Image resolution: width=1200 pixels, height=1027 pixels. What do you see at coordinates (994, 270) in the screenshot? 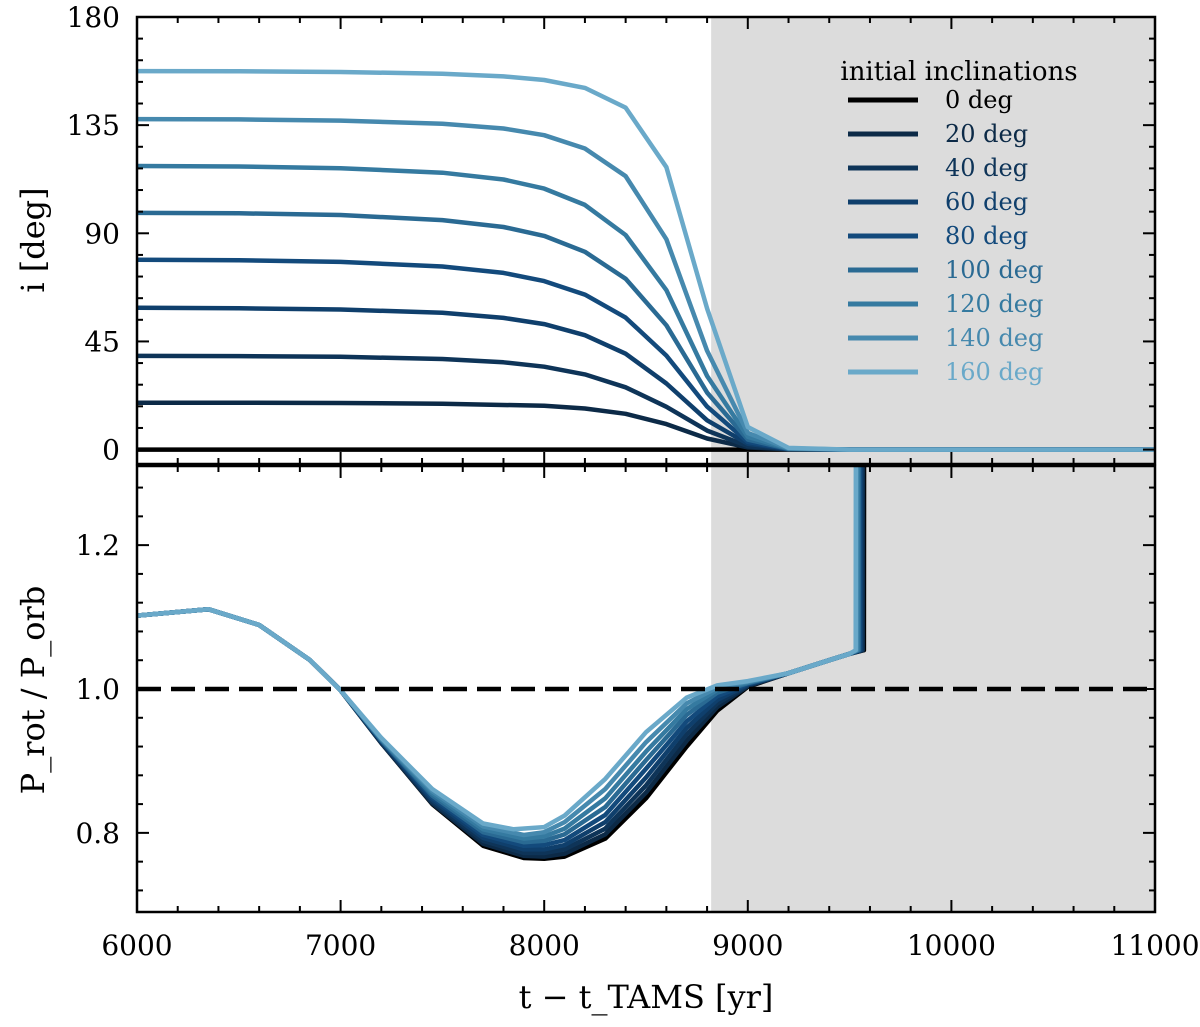
I see `legend-entry: 100 deg` at bounding box center [994, 270].